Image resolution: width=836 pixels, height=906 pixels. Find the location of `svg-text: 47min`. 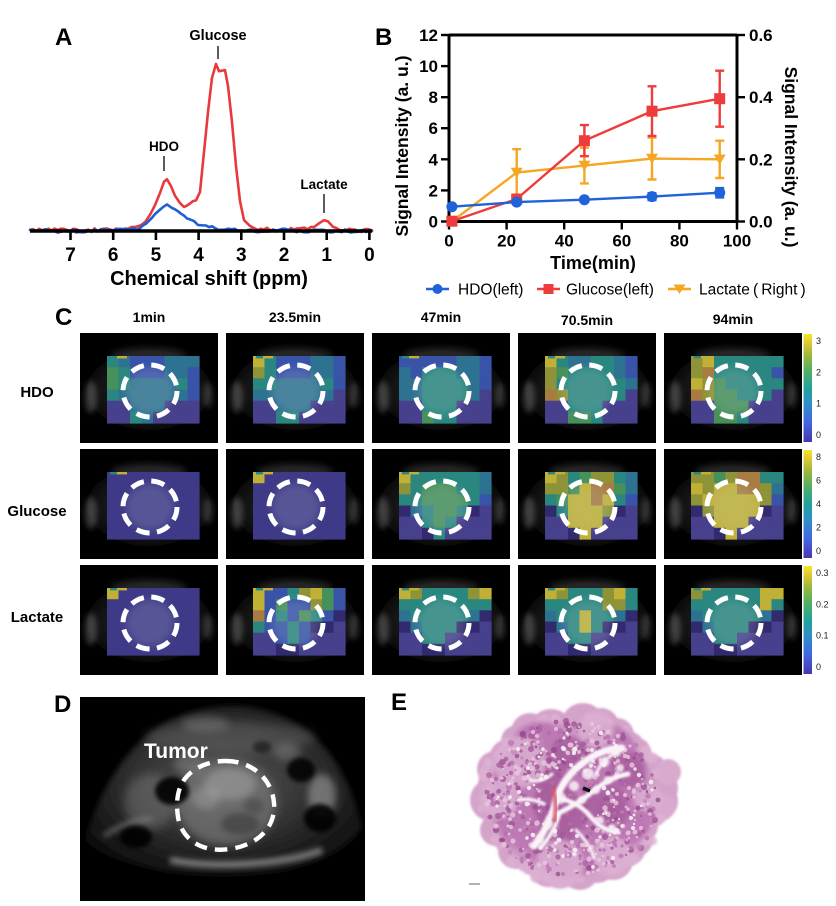

svg-text: 47min is located at coordinates (441, 317).